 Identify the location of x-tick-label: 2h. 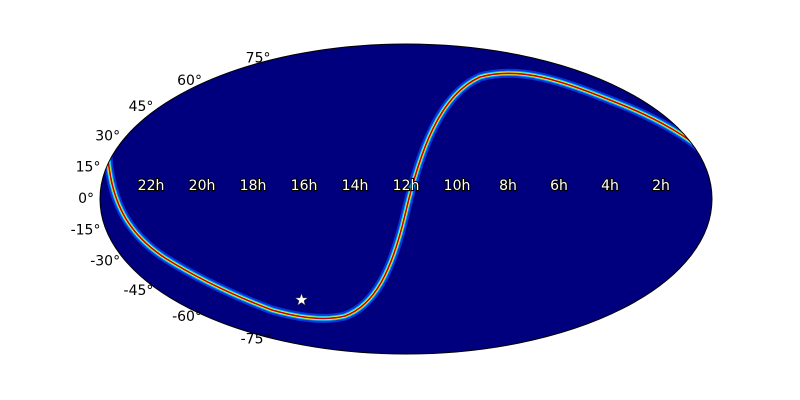
(661, 186).